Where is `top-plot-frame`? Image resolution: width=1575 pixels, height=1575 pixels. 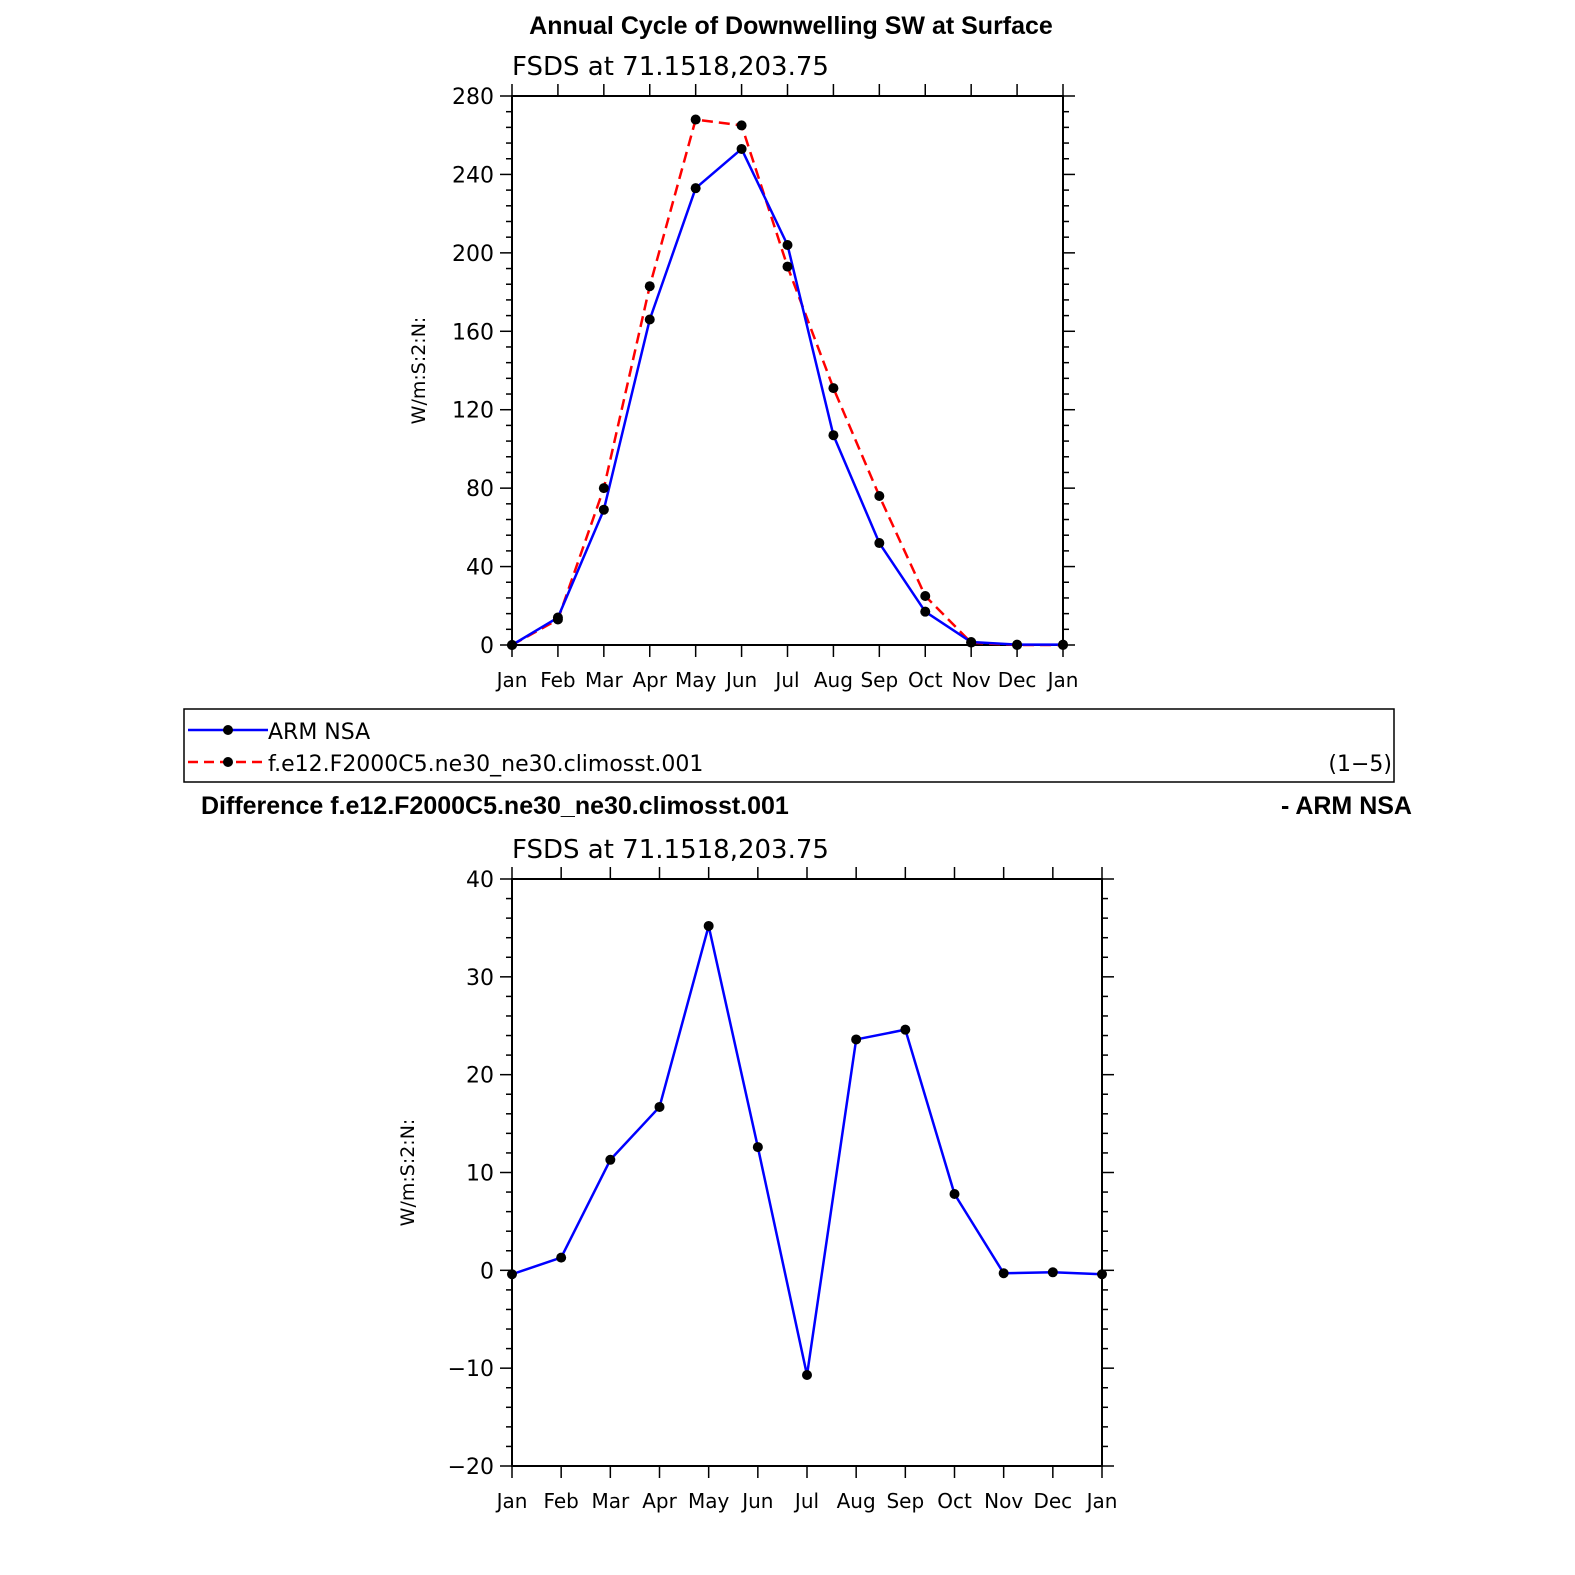
top-plot-frame is located at coordinates (787, 370).